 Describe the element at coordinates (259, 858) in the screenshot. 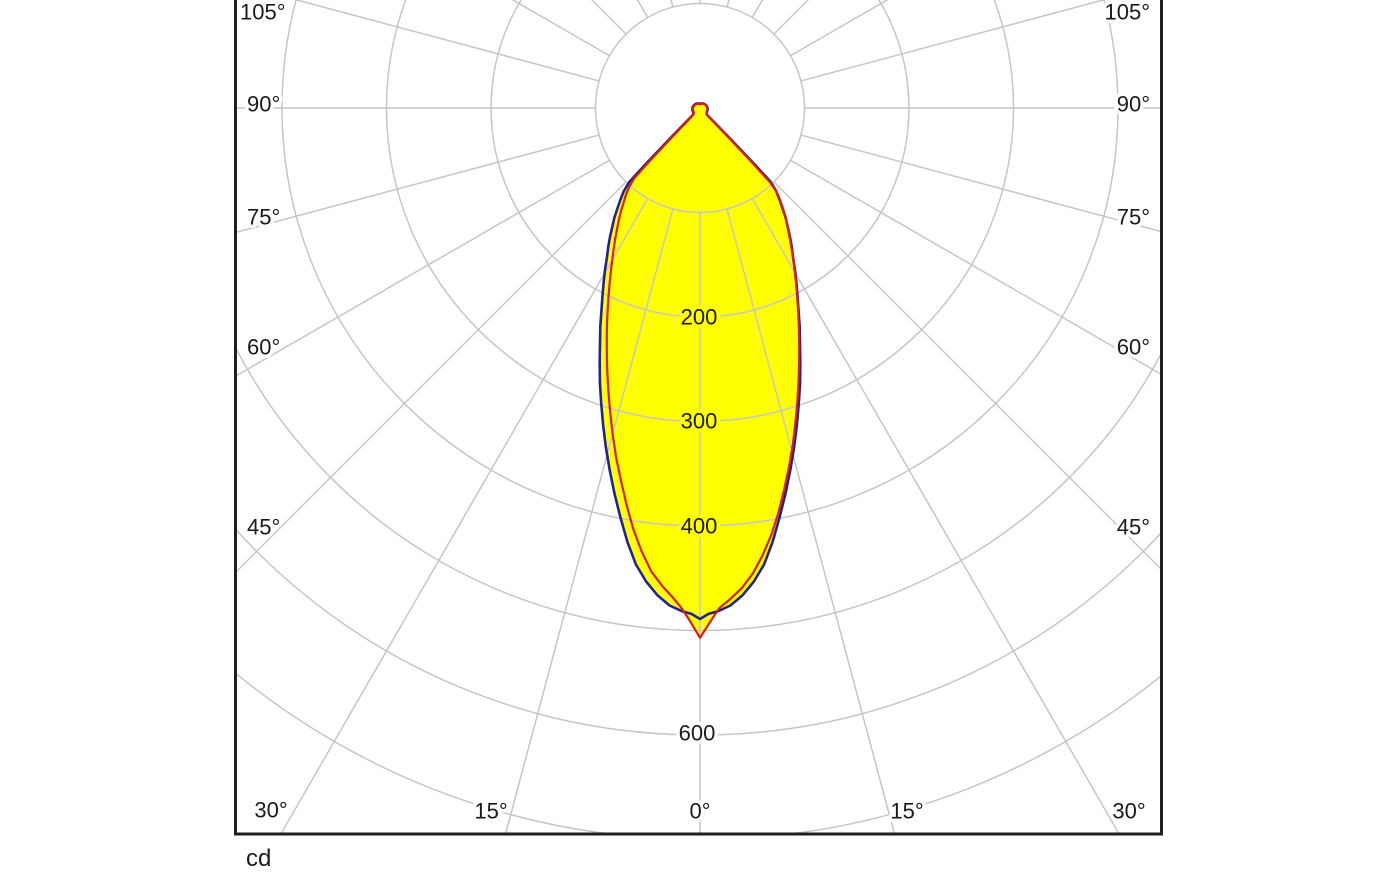

I see `unit-label: cd` at that location.